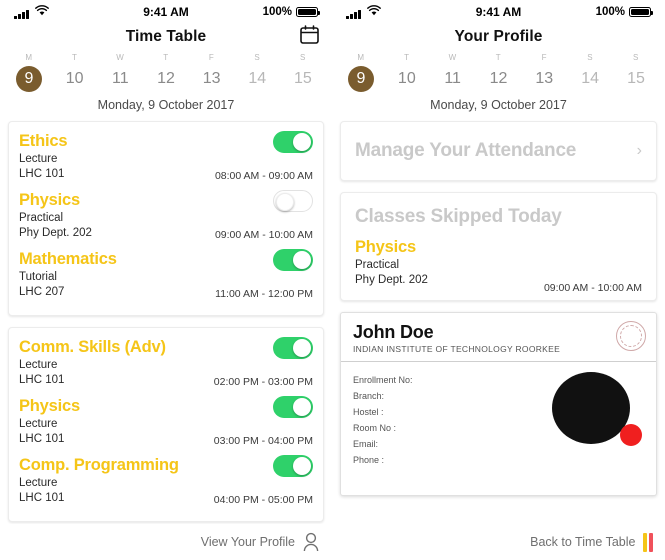 This screenshot has width=665, height=560. Describe the element at coordinates (43, 141) in the screenshot. I see `class-title: Ethics` at that location.